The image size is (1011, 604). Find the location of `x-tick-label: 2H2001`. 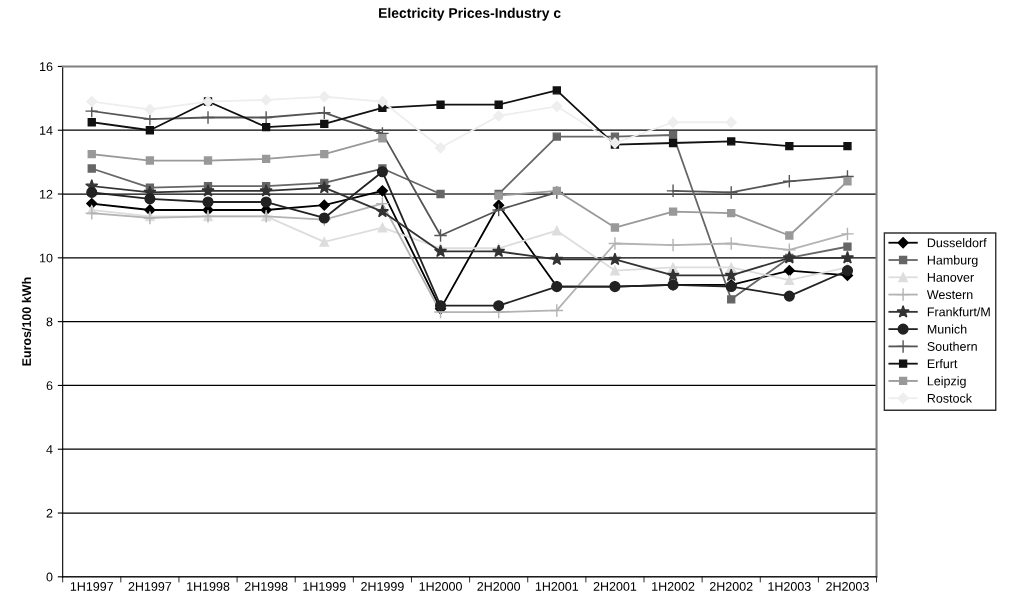

x-tick-label: 2H2001 is located at coordinates (615, 586).